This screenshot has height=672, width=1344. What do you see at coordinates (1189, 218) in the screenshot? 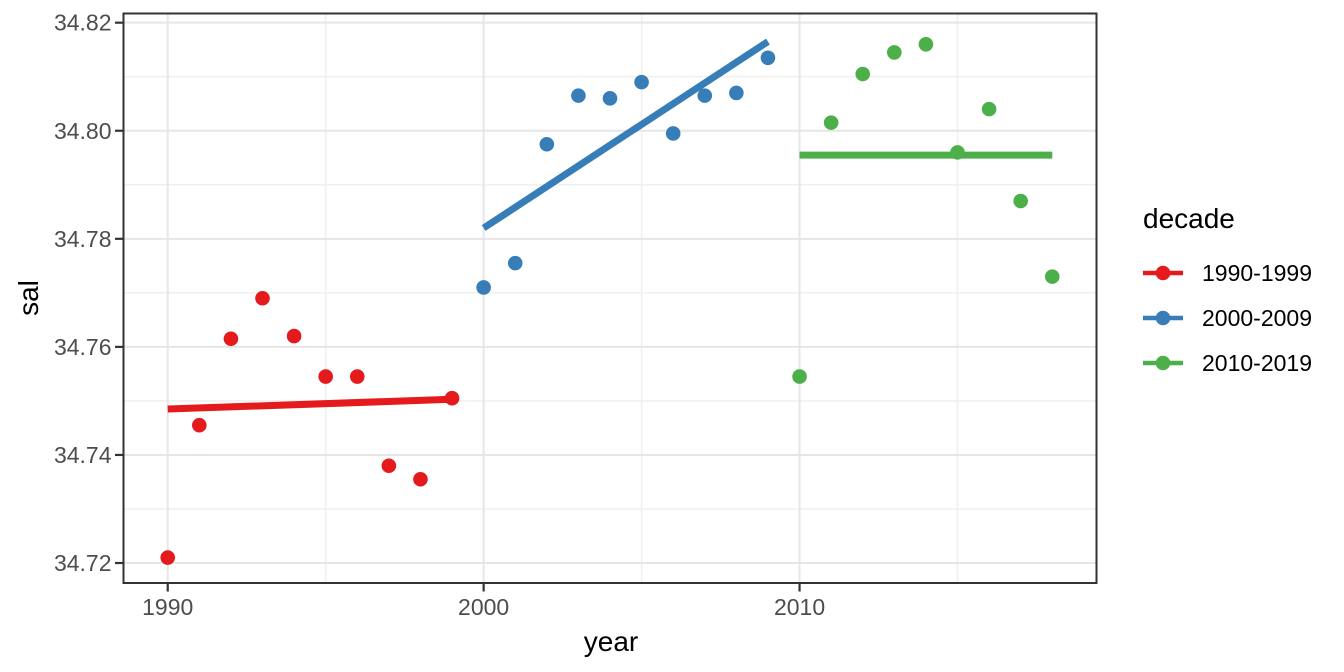
I see `legend-title: decade` at bounding box center [1189, 218].